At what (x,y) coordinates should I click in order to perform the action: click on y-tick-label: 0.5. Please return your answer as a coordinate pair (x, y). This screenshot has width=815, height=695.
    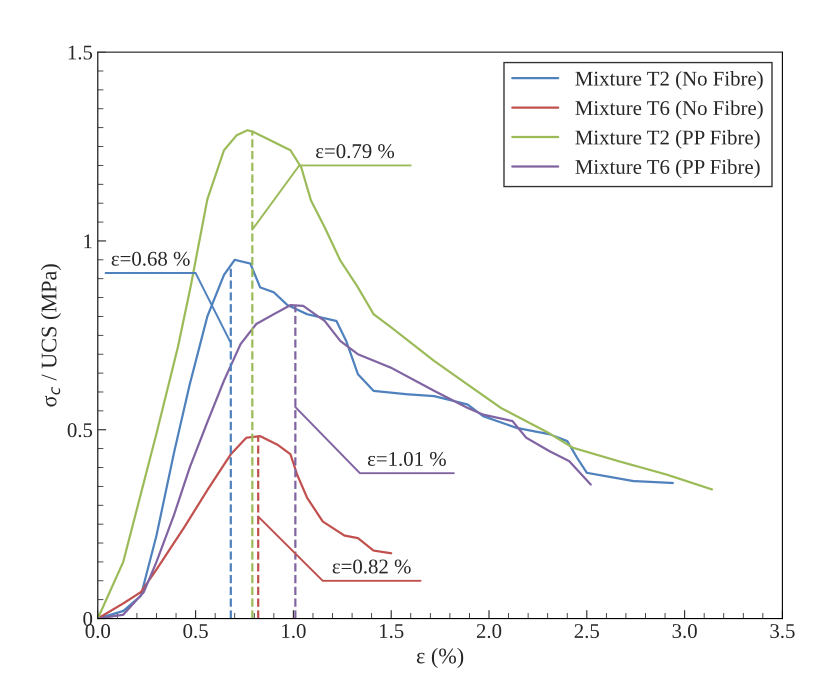
    Looking at the image, I should click on (80, 430).